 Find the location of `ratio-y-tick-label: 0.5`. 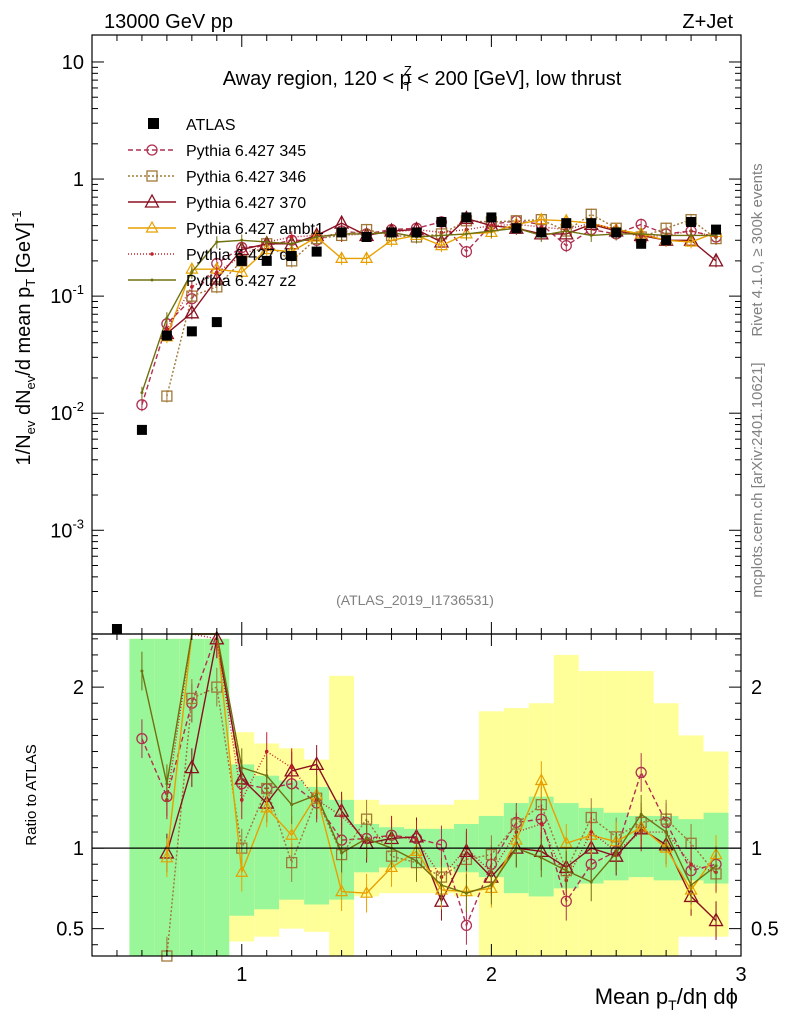

ratio-y-tick-label: 0.5 is located at coordinates (70, 930).